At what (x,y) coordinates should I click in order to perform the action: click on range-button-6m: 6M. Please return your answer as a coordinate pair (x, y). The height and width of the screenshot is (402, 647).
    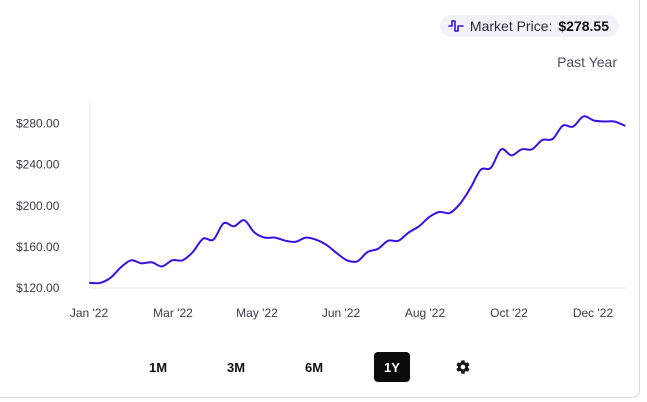
    Looking at the image, I should click on (314, 367).